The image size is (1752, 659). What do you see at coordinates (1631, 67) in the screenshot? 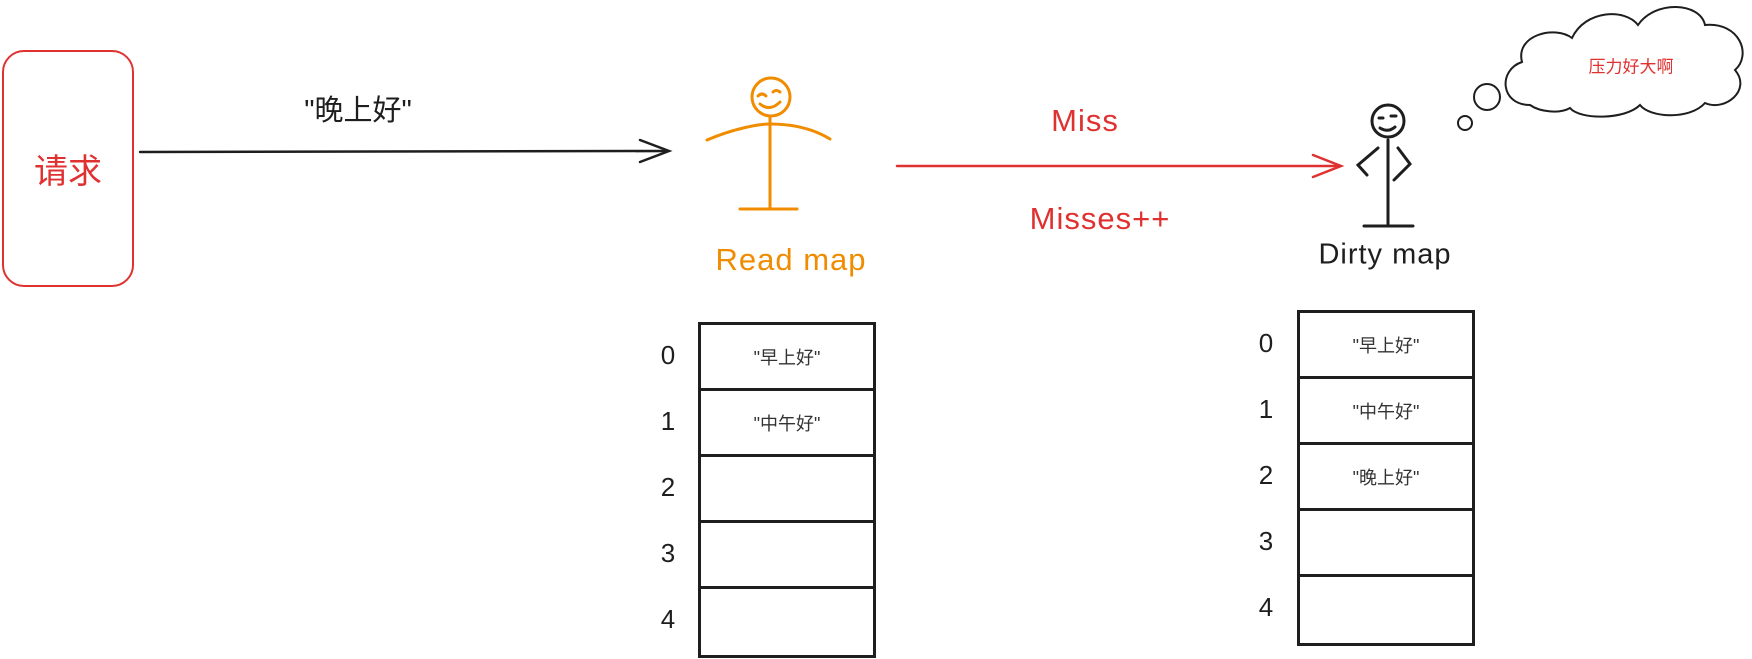
I see `thought-text: 压力好大啊` at bounding box center [1631, 67].